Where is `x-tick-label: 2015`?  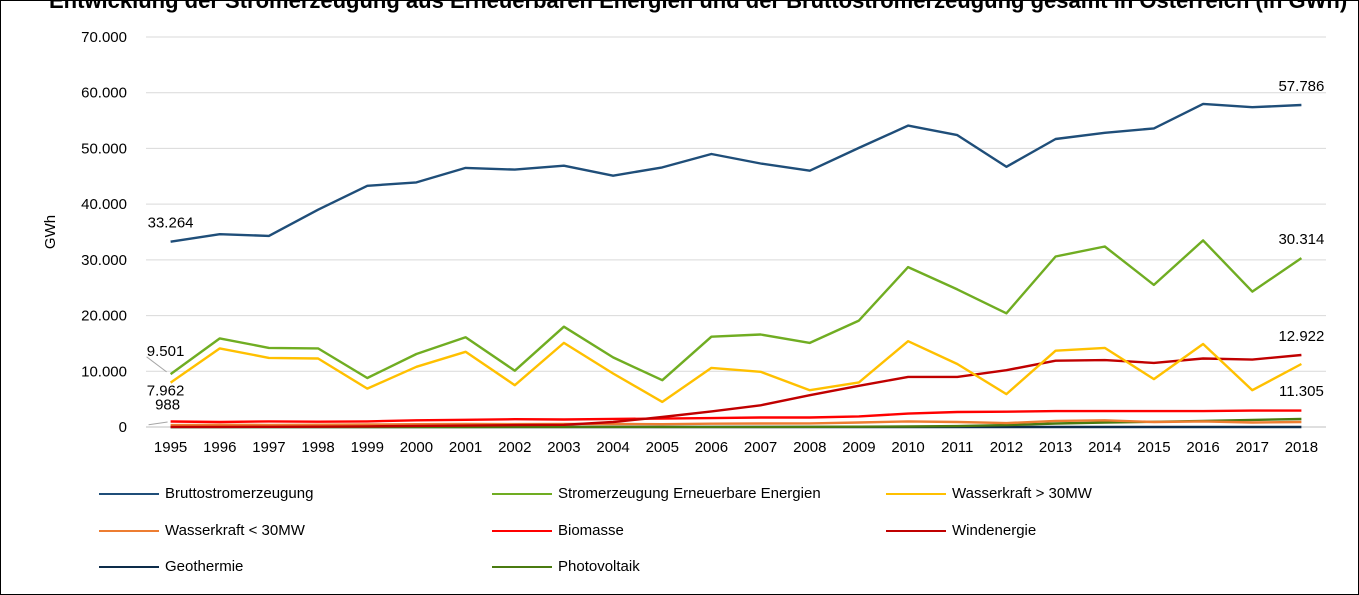
x-tick-label: 2015 is located at coordinates (1153, 447).